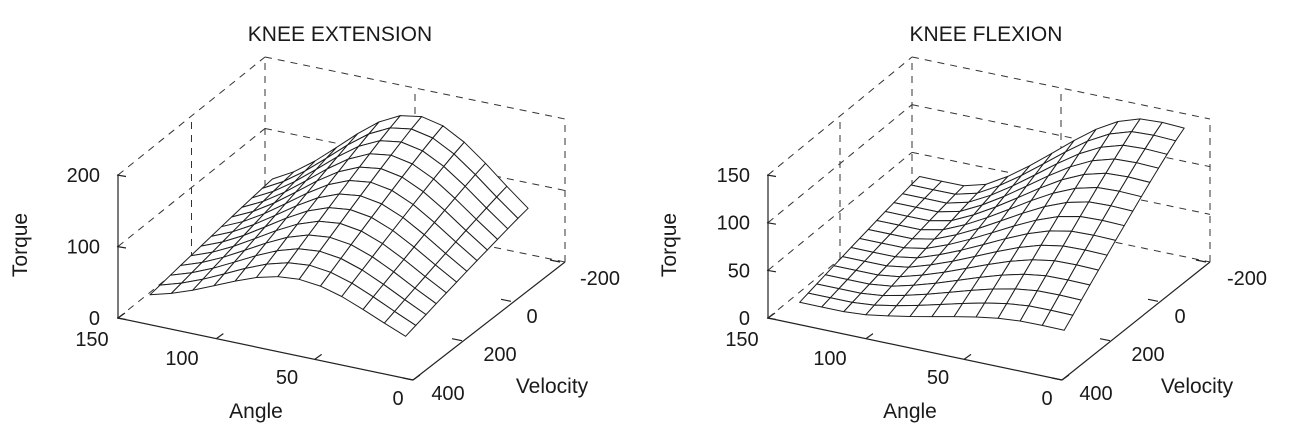 The height and width of the screenshot is (445, 1295). I want to click on knee-flexion-title: KNEE FLEXION, so click(986, 34).